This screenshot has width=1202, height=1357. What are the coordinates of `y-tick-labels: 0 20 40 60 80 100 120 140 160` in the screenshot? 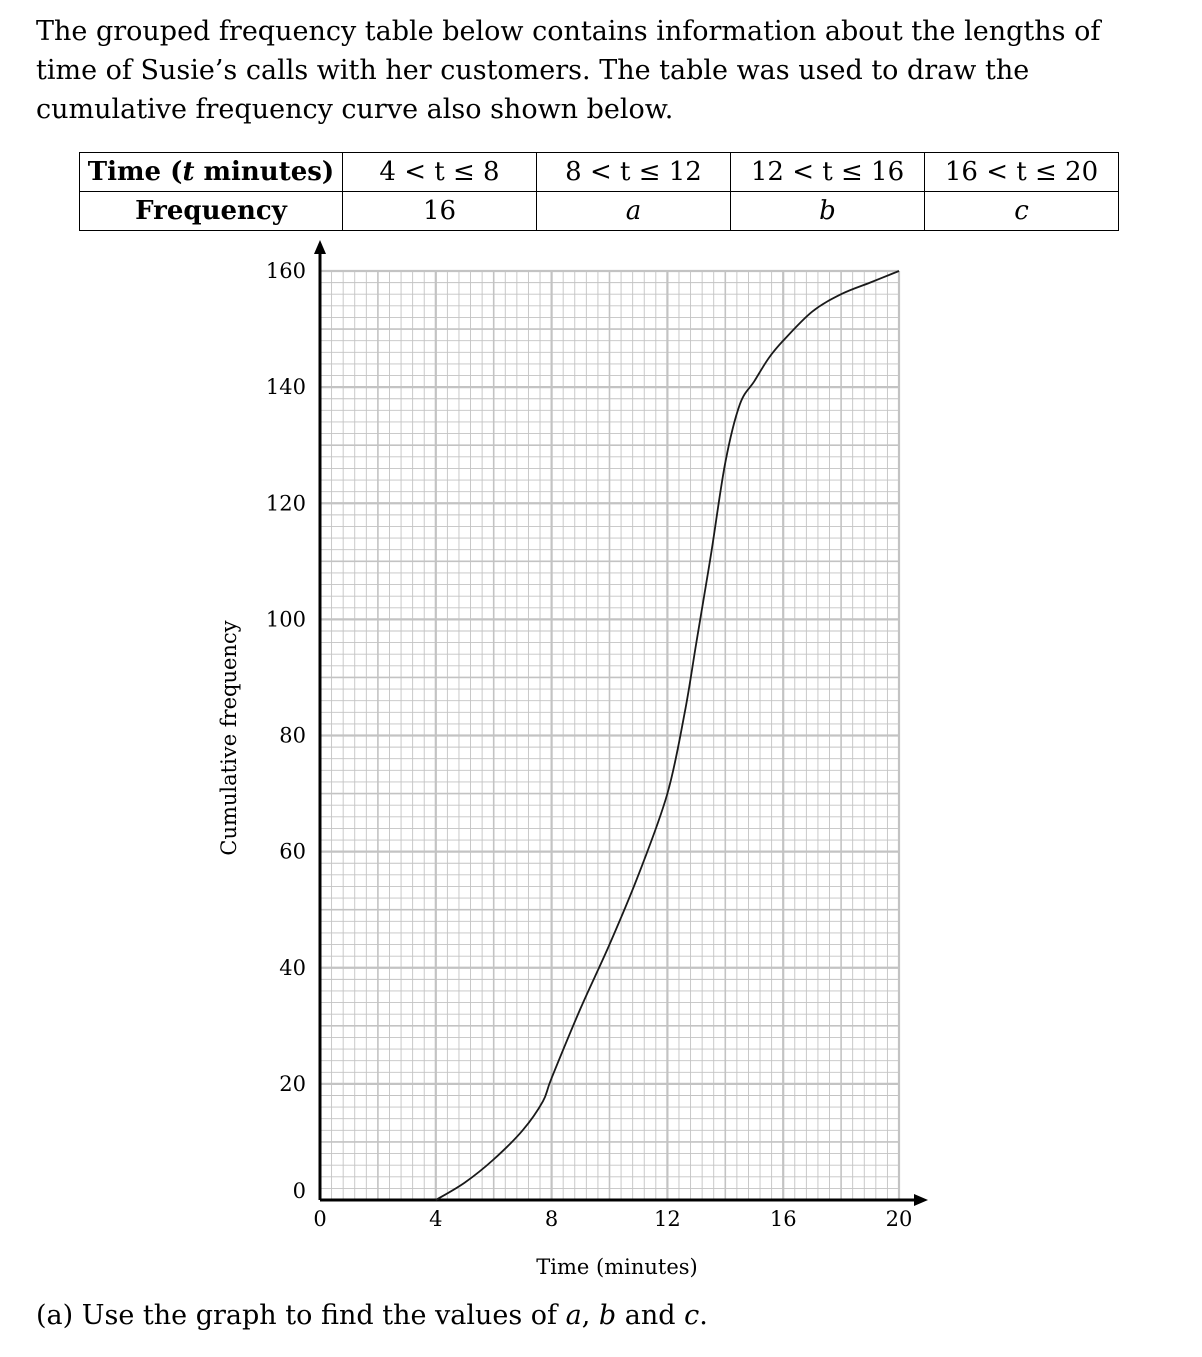 It's located at (286, 731).